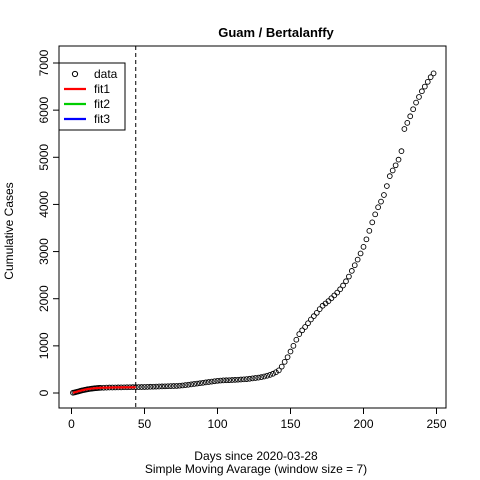 The height and width of the screenshot is (480, 480). Describe the element at coordinates (256, 469) in the screenshot. I see `chart-subtitle: Simple Moving Avarage (window size = 7)` at that location.